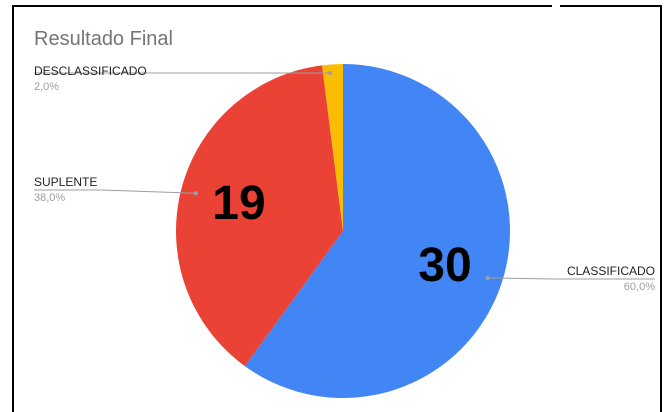 The image size is (664, 412). Describe the element at coordinates (556, 4) in the screenshot. I see `frame-gap` at that location.